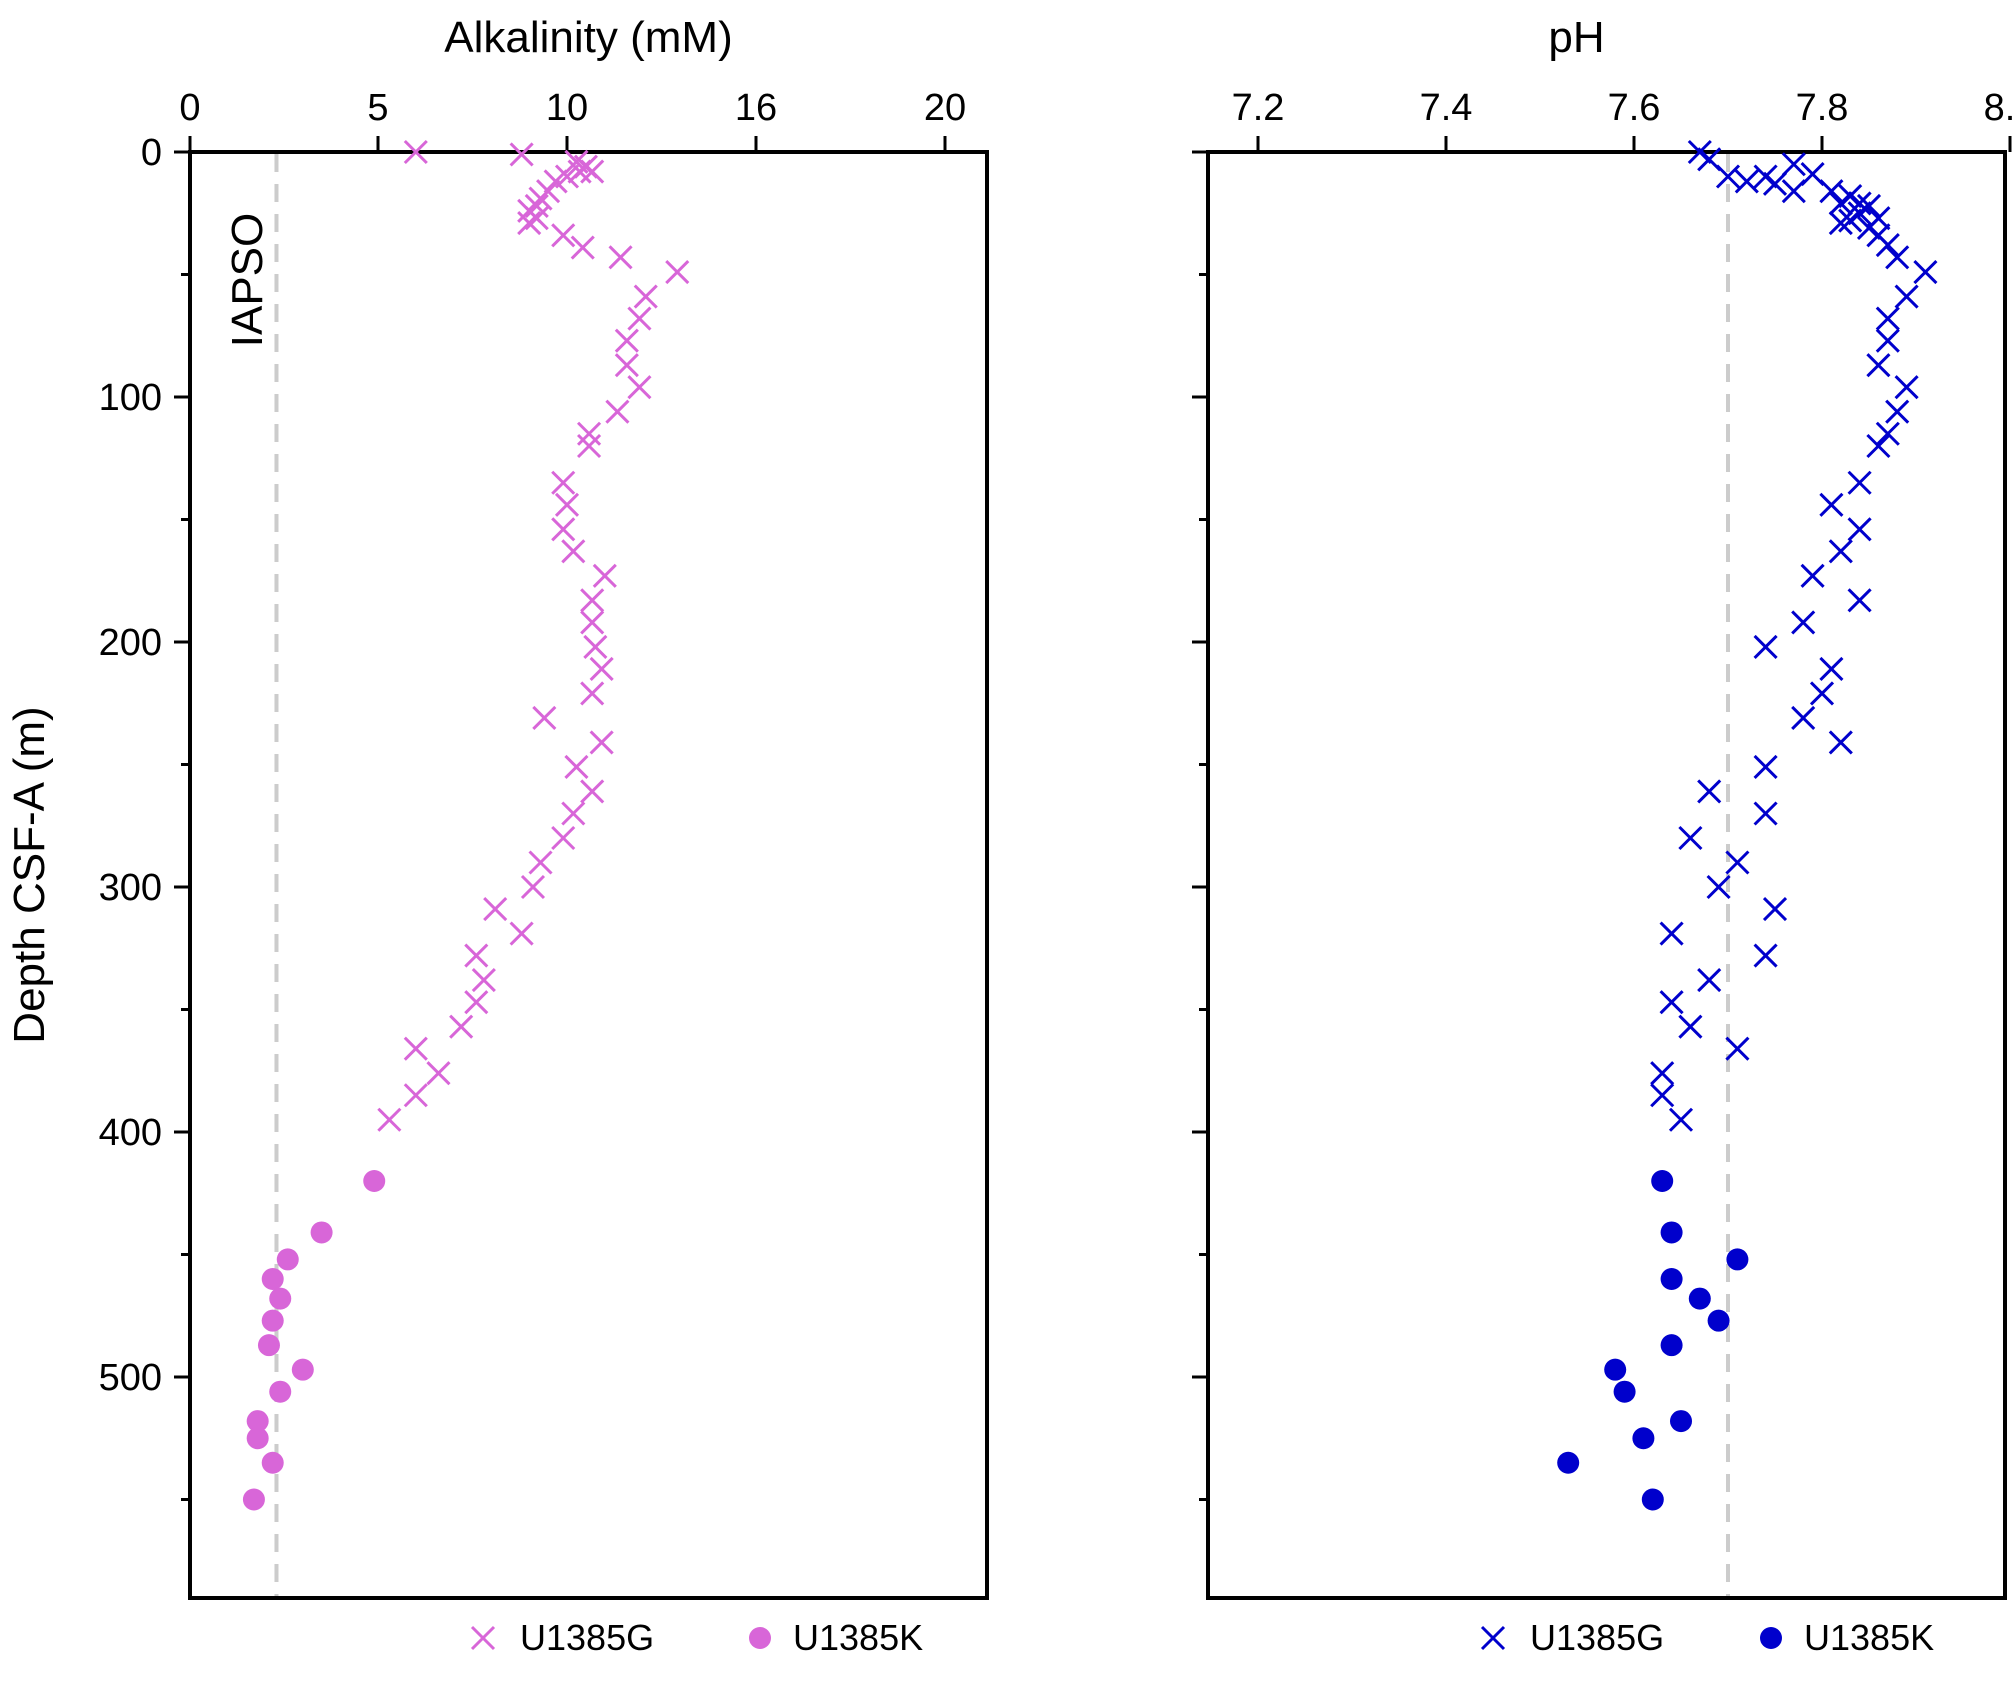 The height and width of the screenshot is (1681, 2013). What do you see at coordinates (189, 108) in the screenshot?
I see `x-tick-label: 0` at bounding box center [189, 108].